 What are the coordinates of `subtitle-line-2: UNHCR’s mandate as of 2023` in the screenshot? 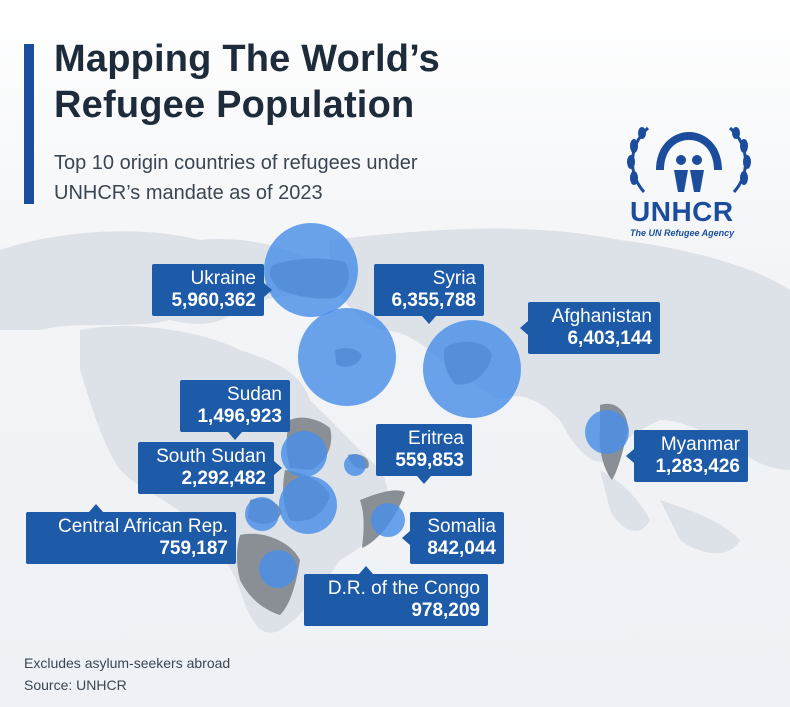 It's located at (188, 193).